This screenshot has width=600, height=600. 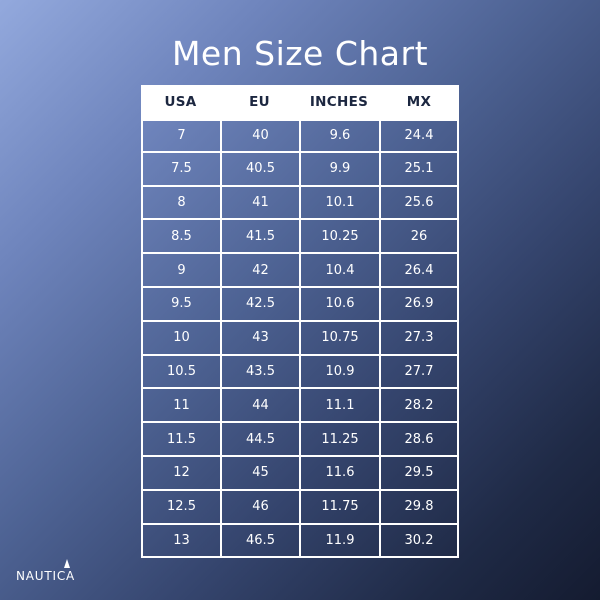 I want to click on column-header-usa: USA, so click(x=180, y=102).